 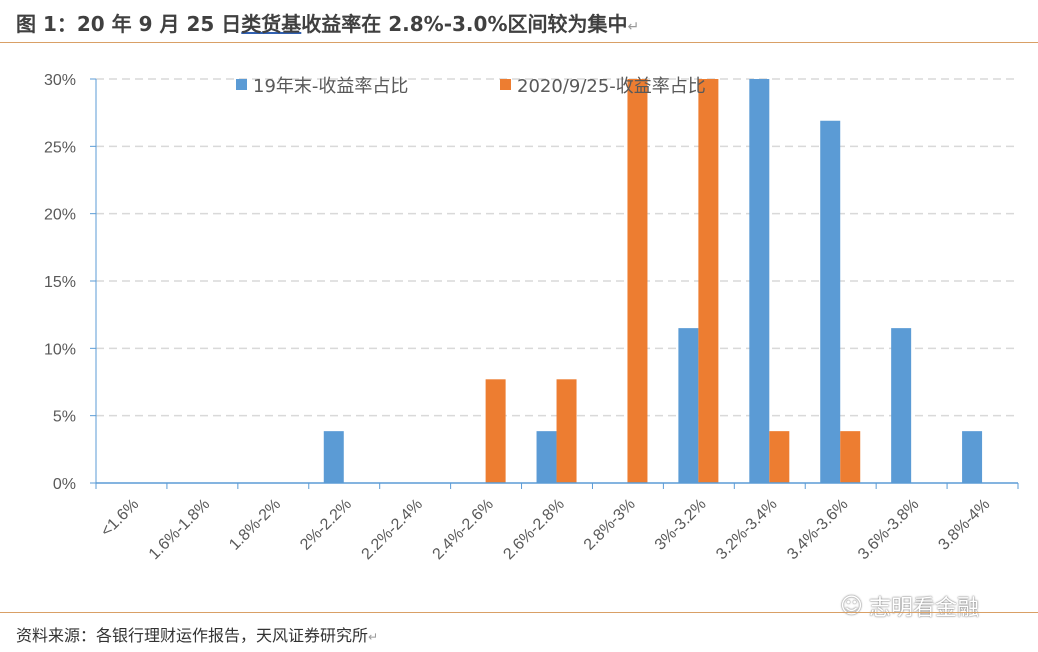 I want to click on title-suffix: 收益率在 2.8%-3.0%区间较为集中, so click(x=464, y=24).